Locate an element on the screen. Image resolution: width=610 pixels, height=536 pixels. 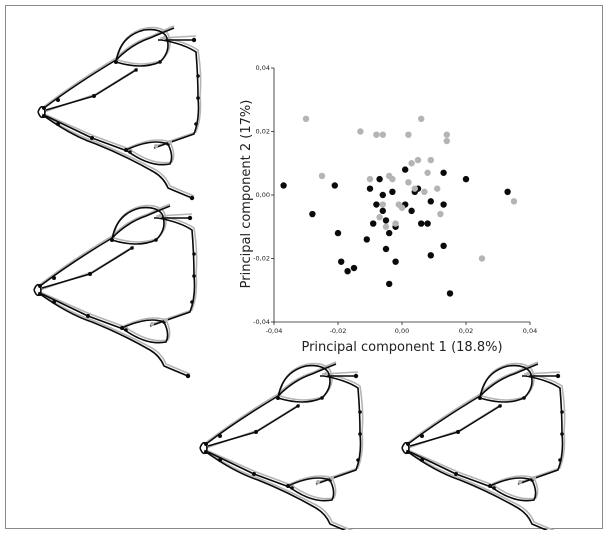
x-ticks: -0,04 -0,02 0,00 0,02 0,04 is located at coordinates (402, 328).